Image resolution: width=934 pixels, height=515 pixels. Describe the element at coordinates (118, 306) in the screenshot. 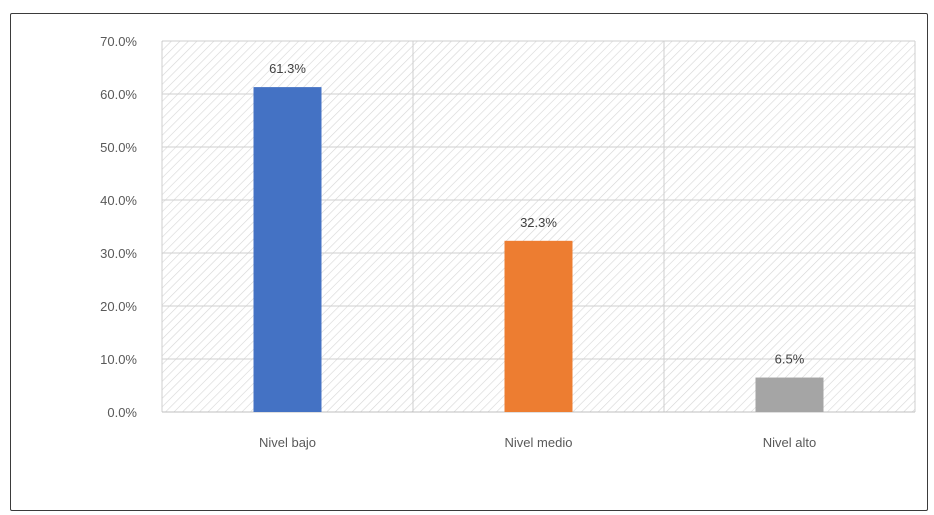

I see `y-tick-label: 20.0%` at that location.